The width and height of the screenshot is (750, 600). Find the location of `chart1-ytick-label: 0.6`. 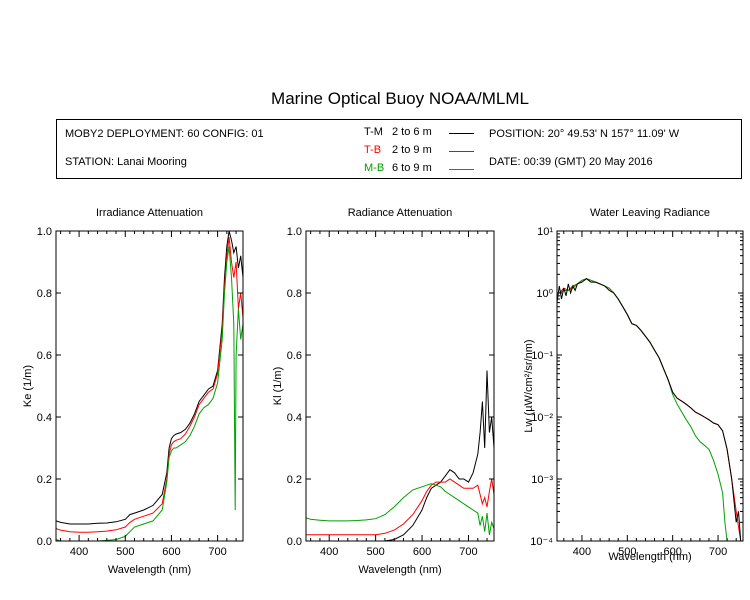

chart1-ytick-label: 0.6 is located at coordinates (44, 356).